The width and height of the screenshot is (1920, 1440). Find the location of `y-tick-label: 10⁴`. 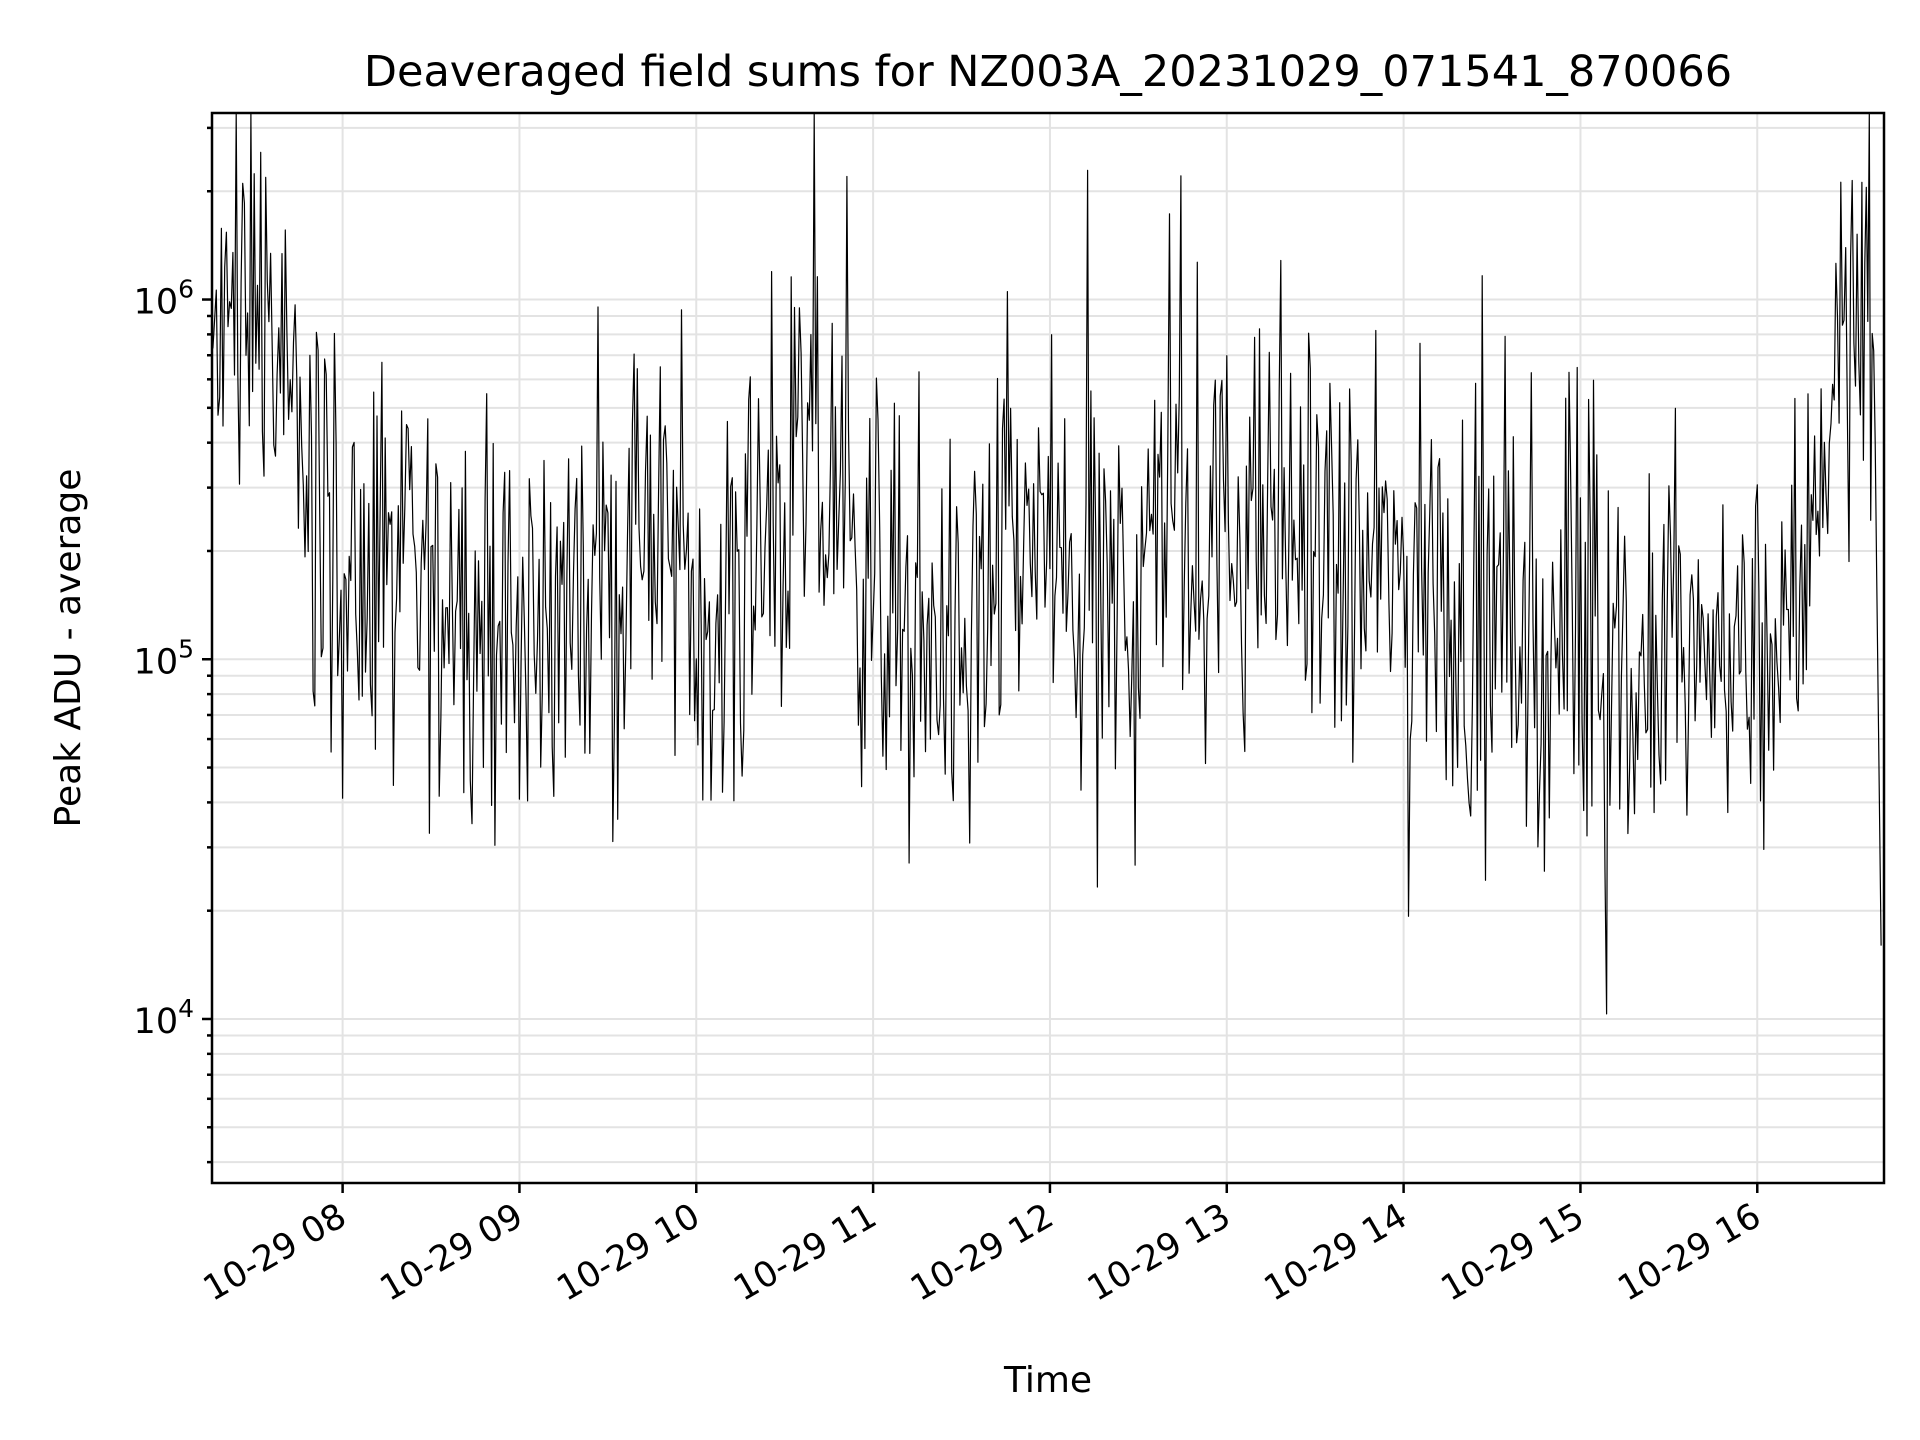

y-tick-label: 10⁴ is located at coordinates (164, 1018).